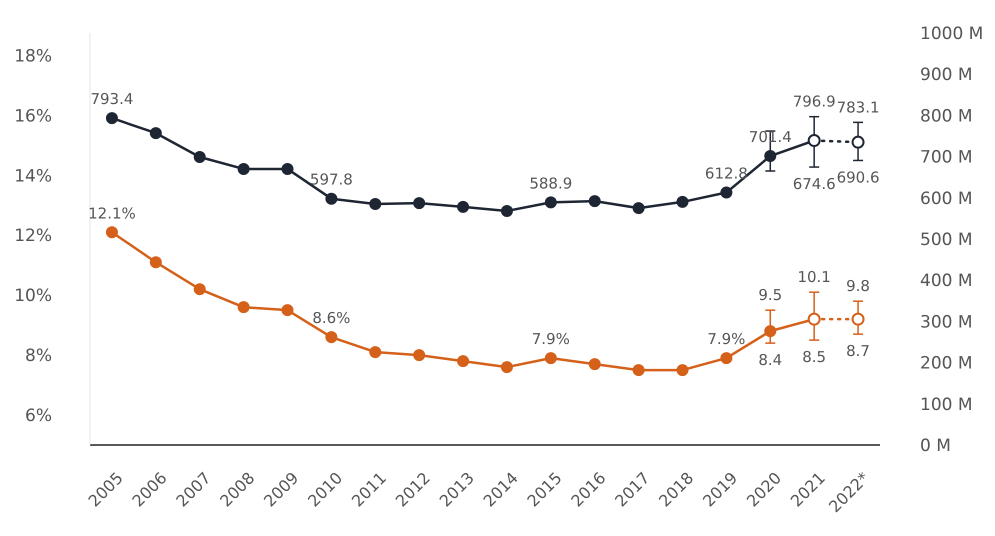  Describe the element at coordinates (858, 177) in the screenshot. I see `annotation: 690.6` at that location.